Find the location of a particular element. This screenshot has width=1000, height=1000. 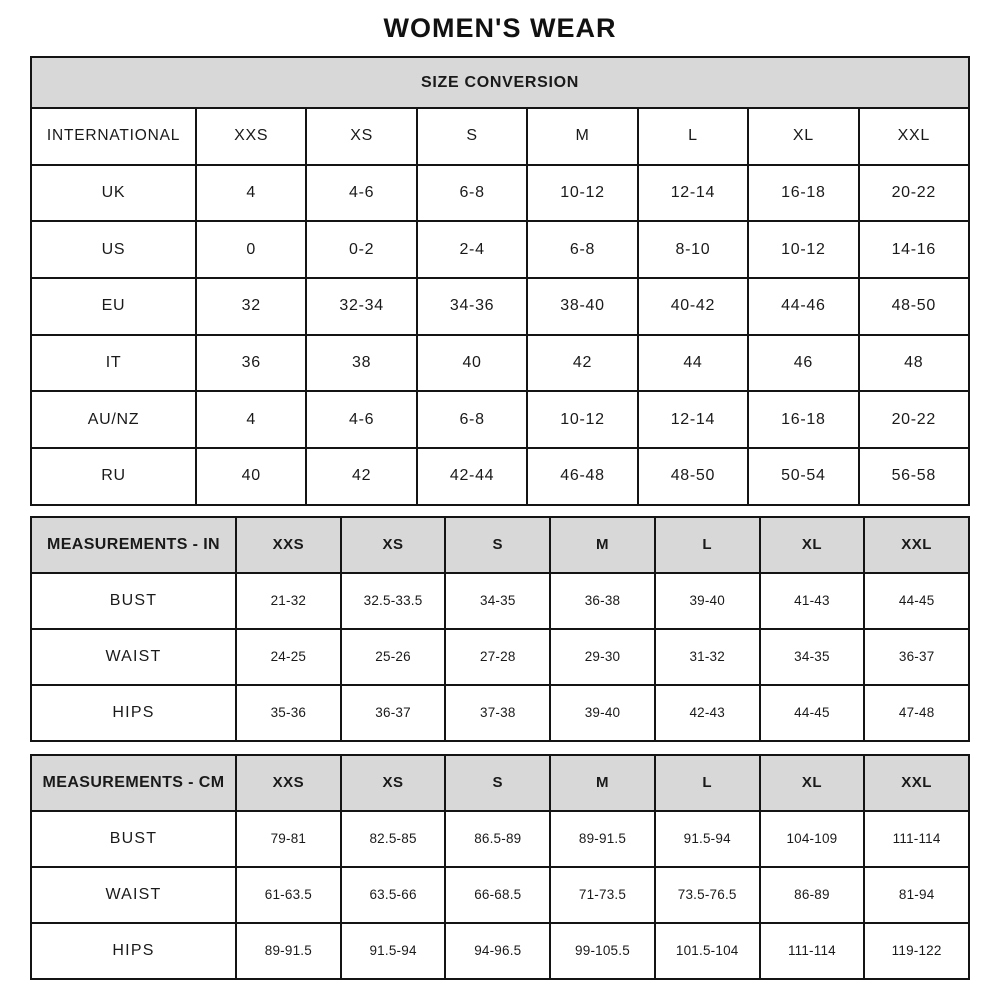

size-value-cell: 0 is located at coordinates (251, 250).